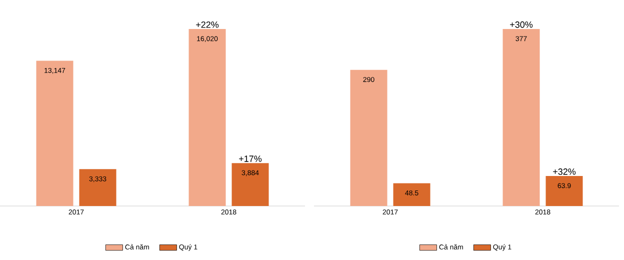 The height and width of the screenshot is (260, 624). What do you see at coordinates (250, 159) in the screenshot?
I see `annotation: +17%` at bounding box center [250, 159].